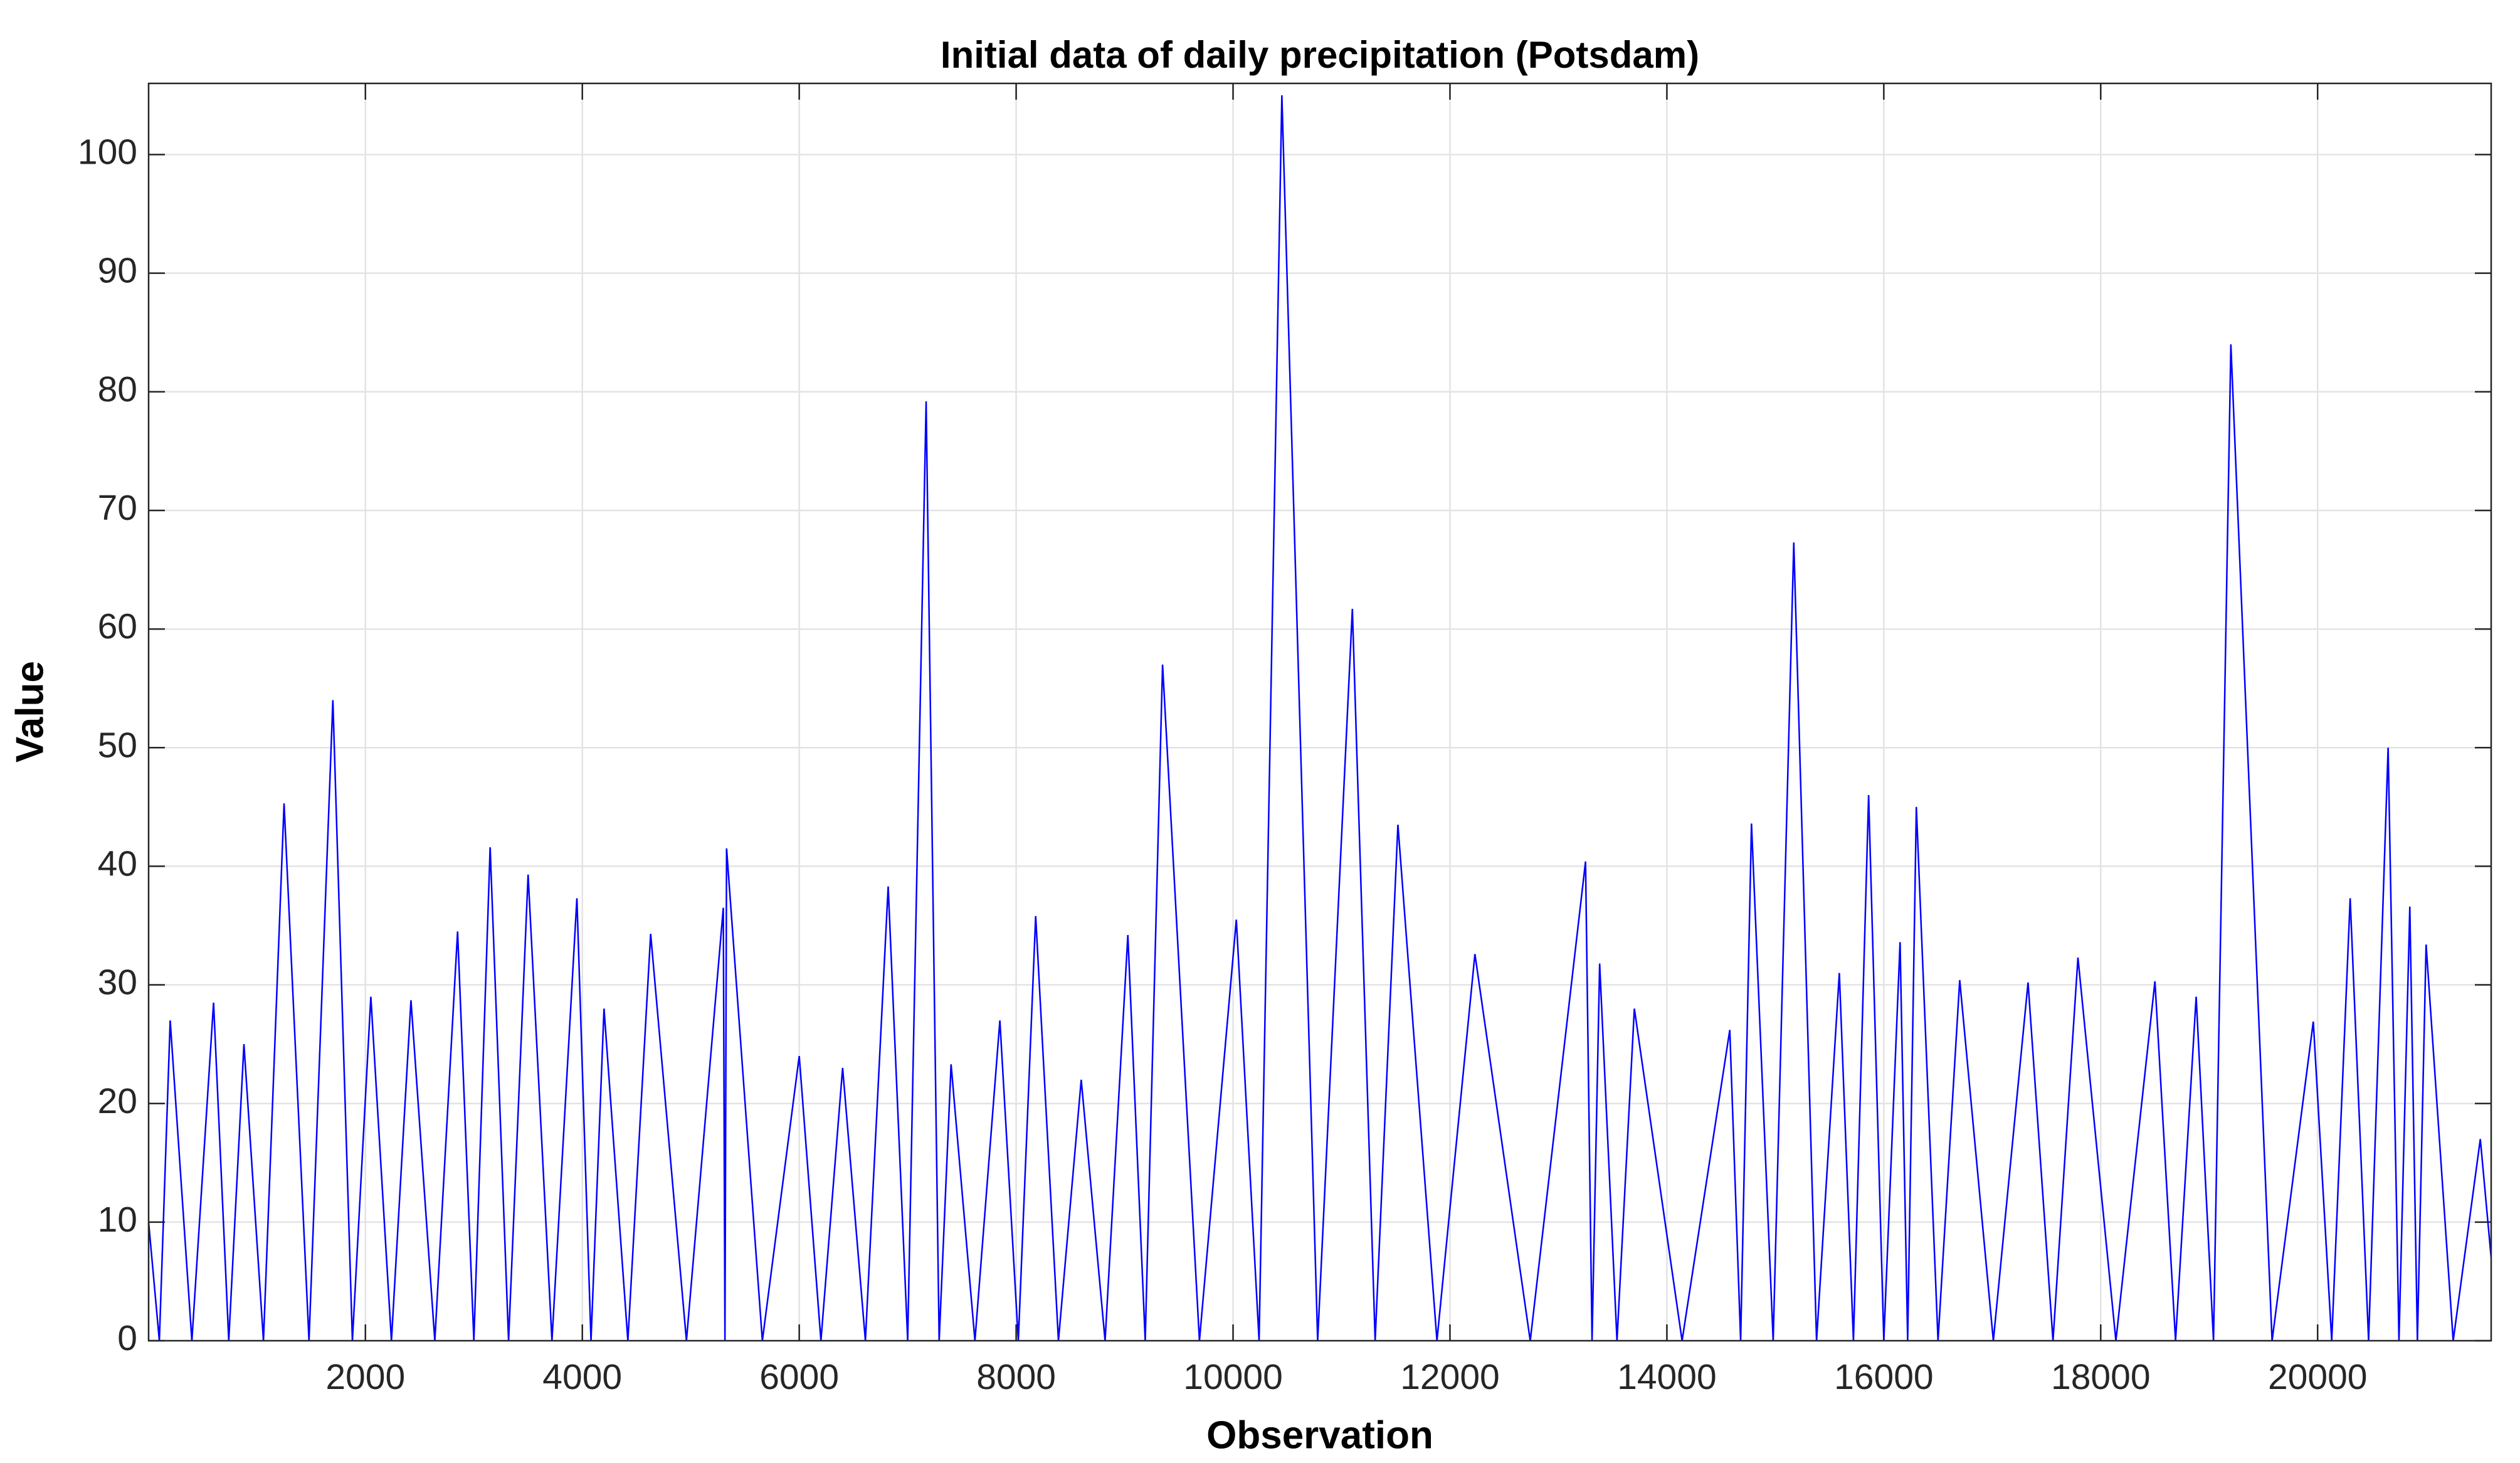 The height and width of the screenshot is (1463, 2520). Describe the element at coordinates (1016, 1377) in the screenshot. I see `x-tick-label: 8000` at that location.